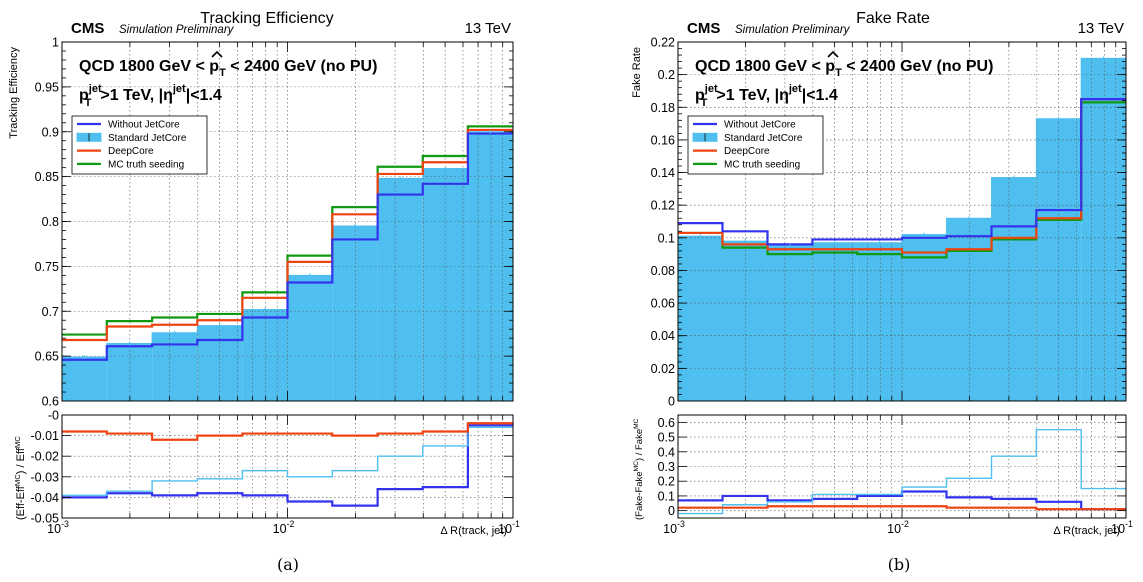 Image resolution: width=1143 pixels, height=582 pixels. I want to click on chart-2-y-tick-label: 0.08, so click(663, 271).